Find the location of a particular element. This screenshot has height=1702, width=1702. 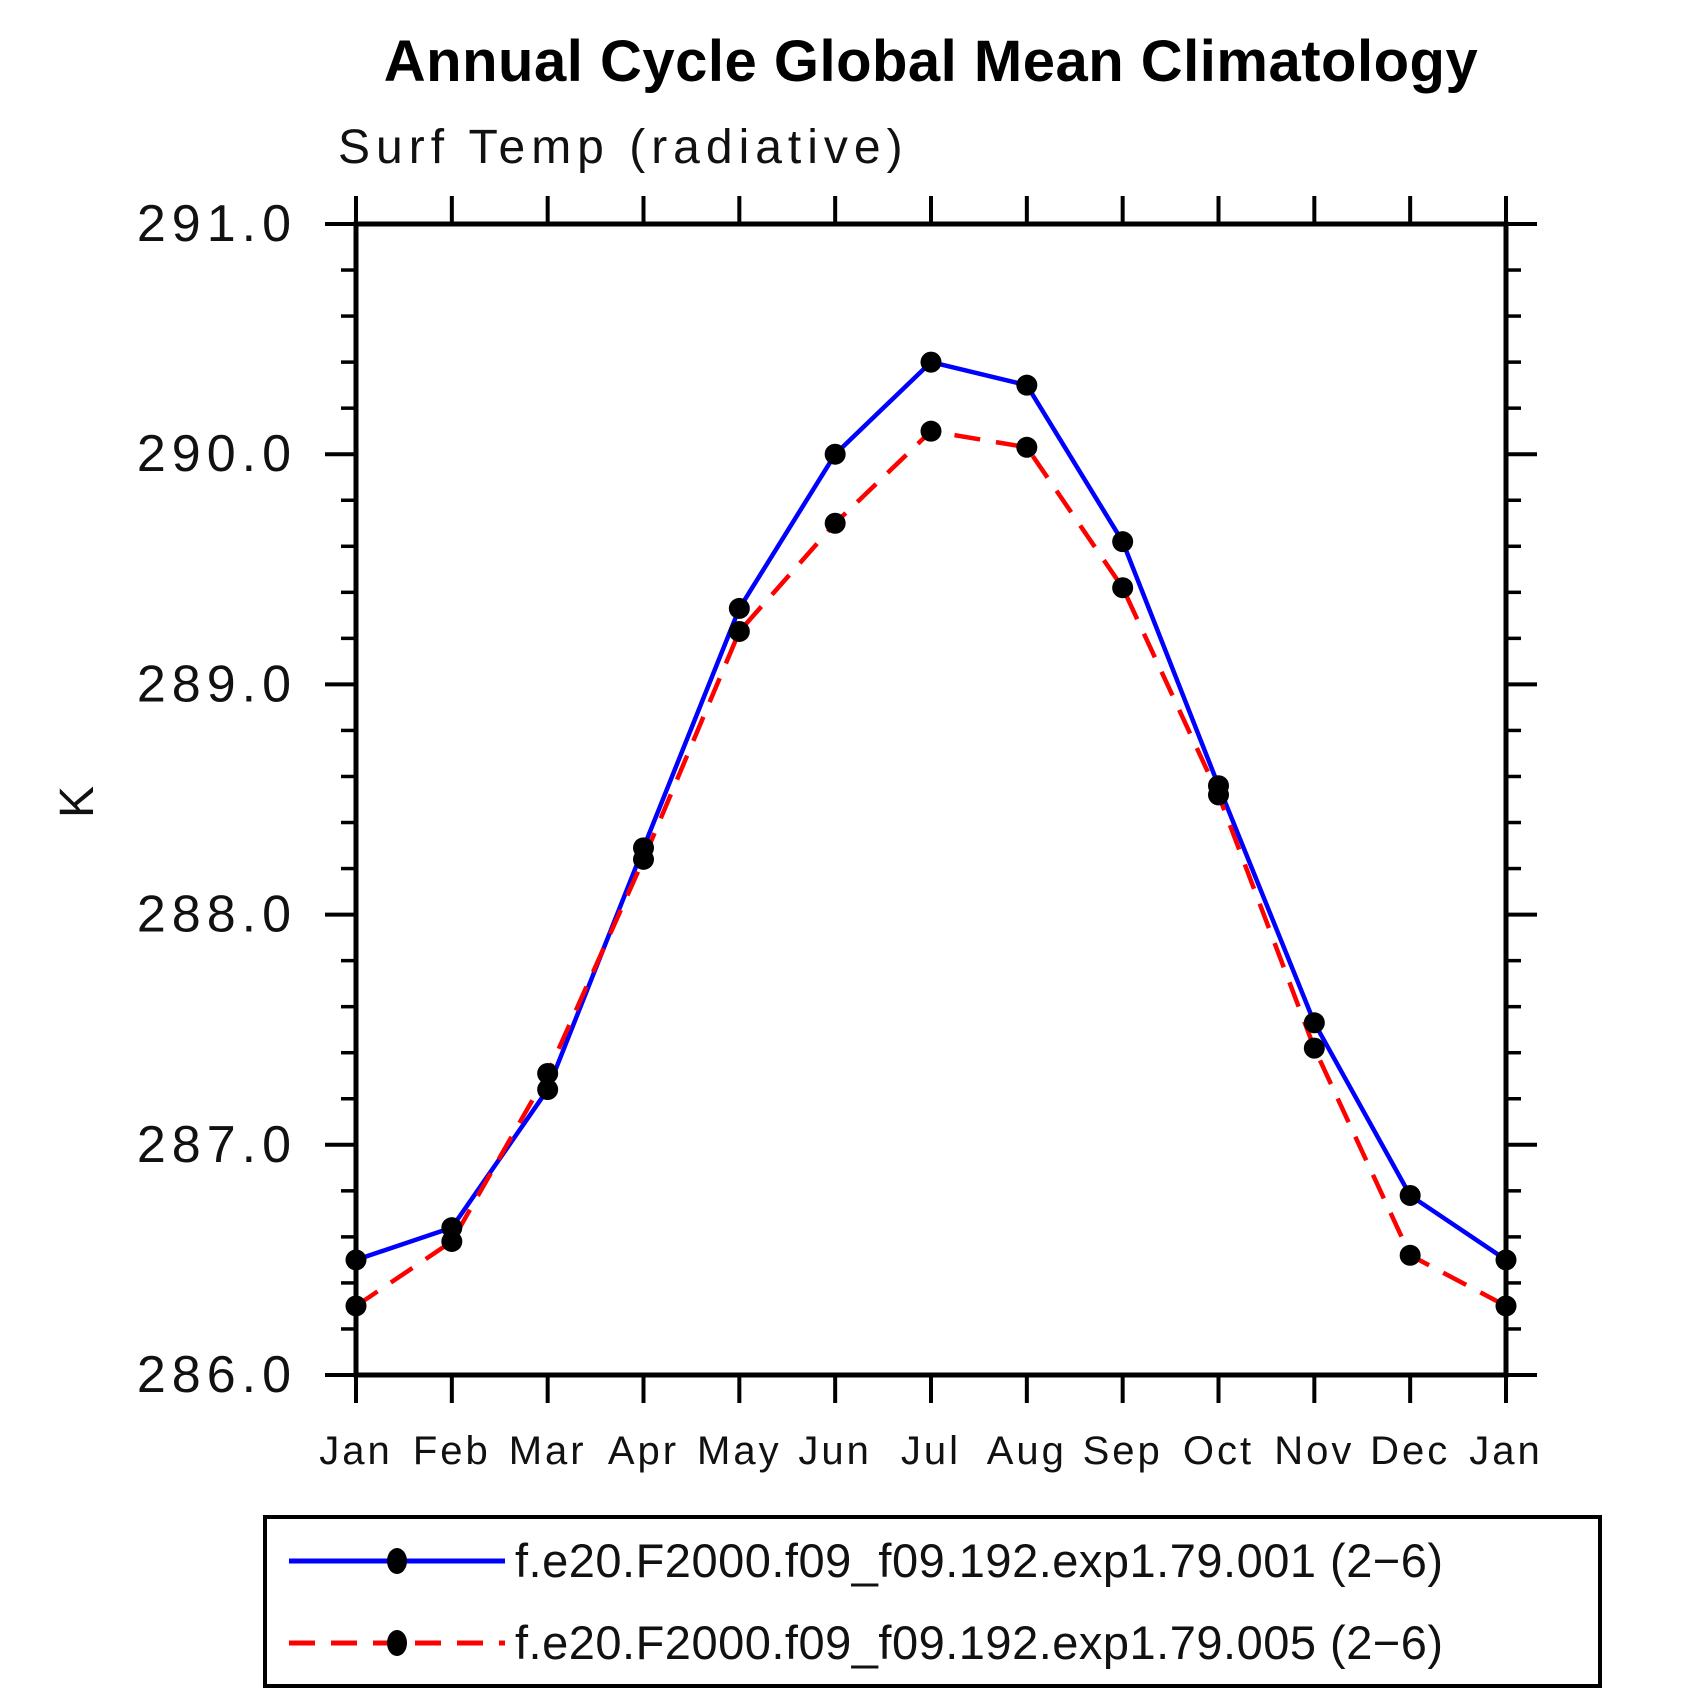

svg-text: Feb is located at coordinates (452, 1451).